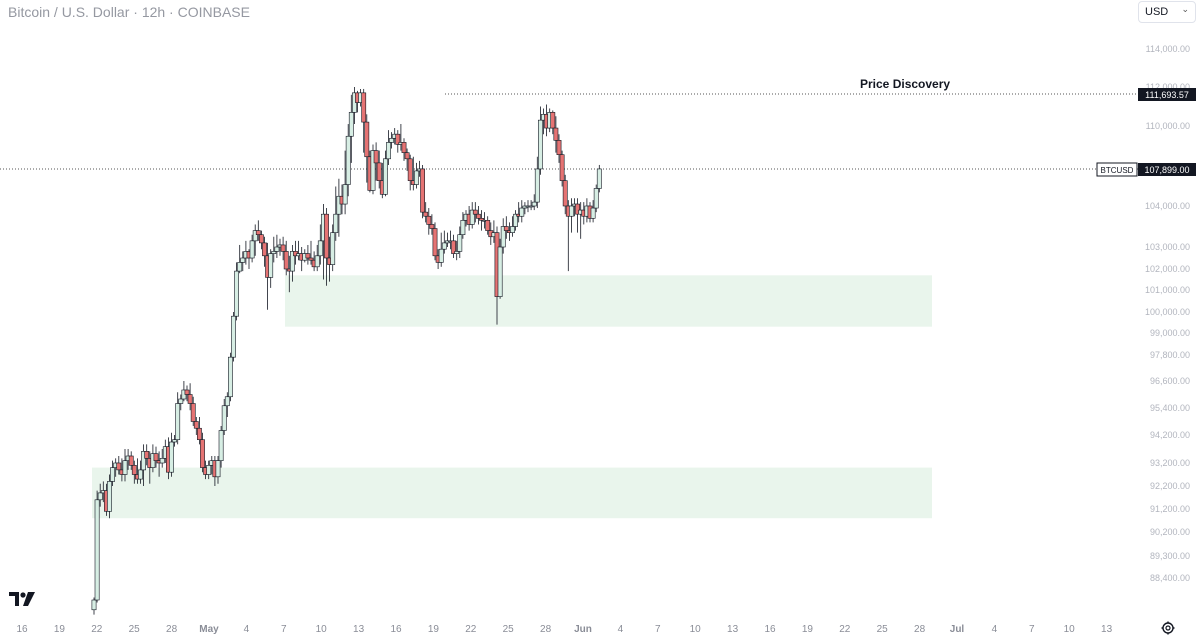  I want to click on time-tick-label: 19, so click(808, 629).